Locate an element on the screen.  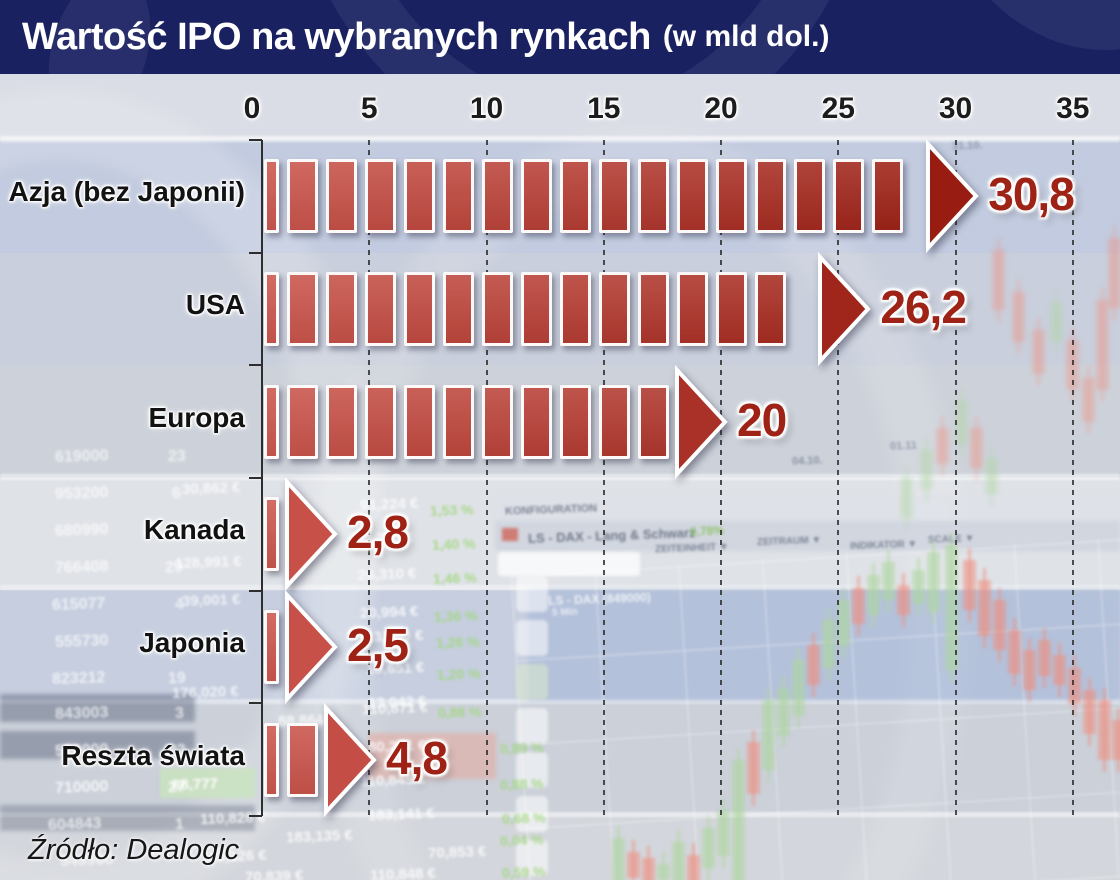
value-label: 30,8 is located at coordinates (1031, 194).